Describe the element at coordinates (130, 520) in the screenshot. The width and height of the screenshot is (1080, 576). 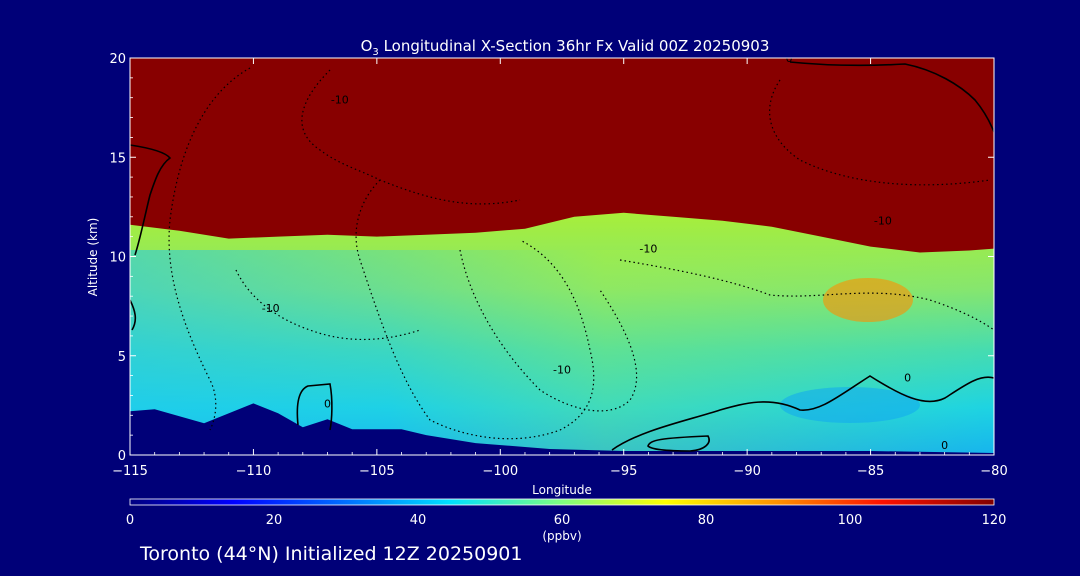
I see `colorbar-tick-label: 0` at that location.